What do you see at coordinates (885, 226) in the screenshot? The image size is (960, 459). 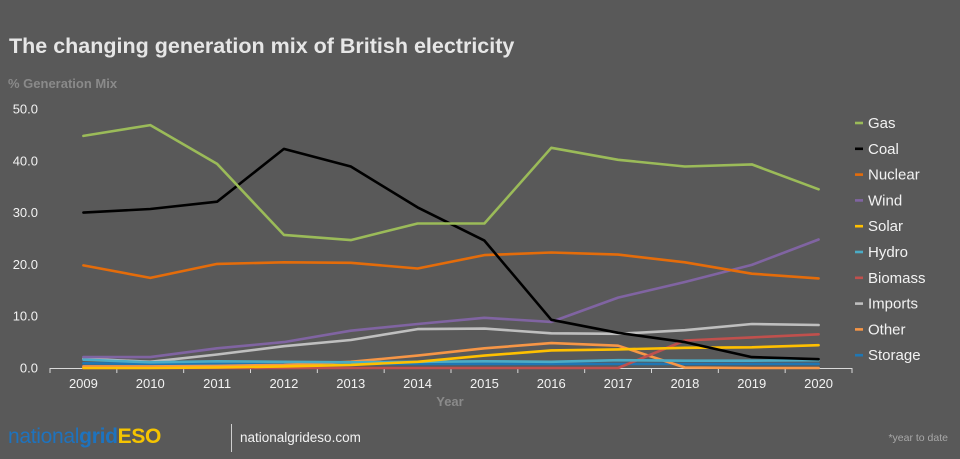 I see `legend-label-solar: Solar` at bounding box center [885, 226].